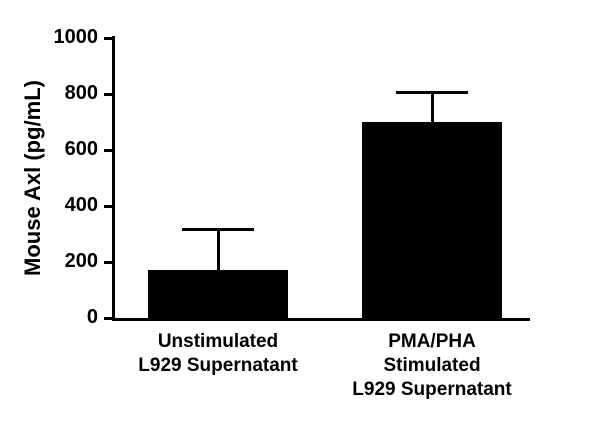 The image size is (600, 441). Describe the element at coordinates (81, 205) in the screenshot. I see `y-tick-label: 400` at that location.